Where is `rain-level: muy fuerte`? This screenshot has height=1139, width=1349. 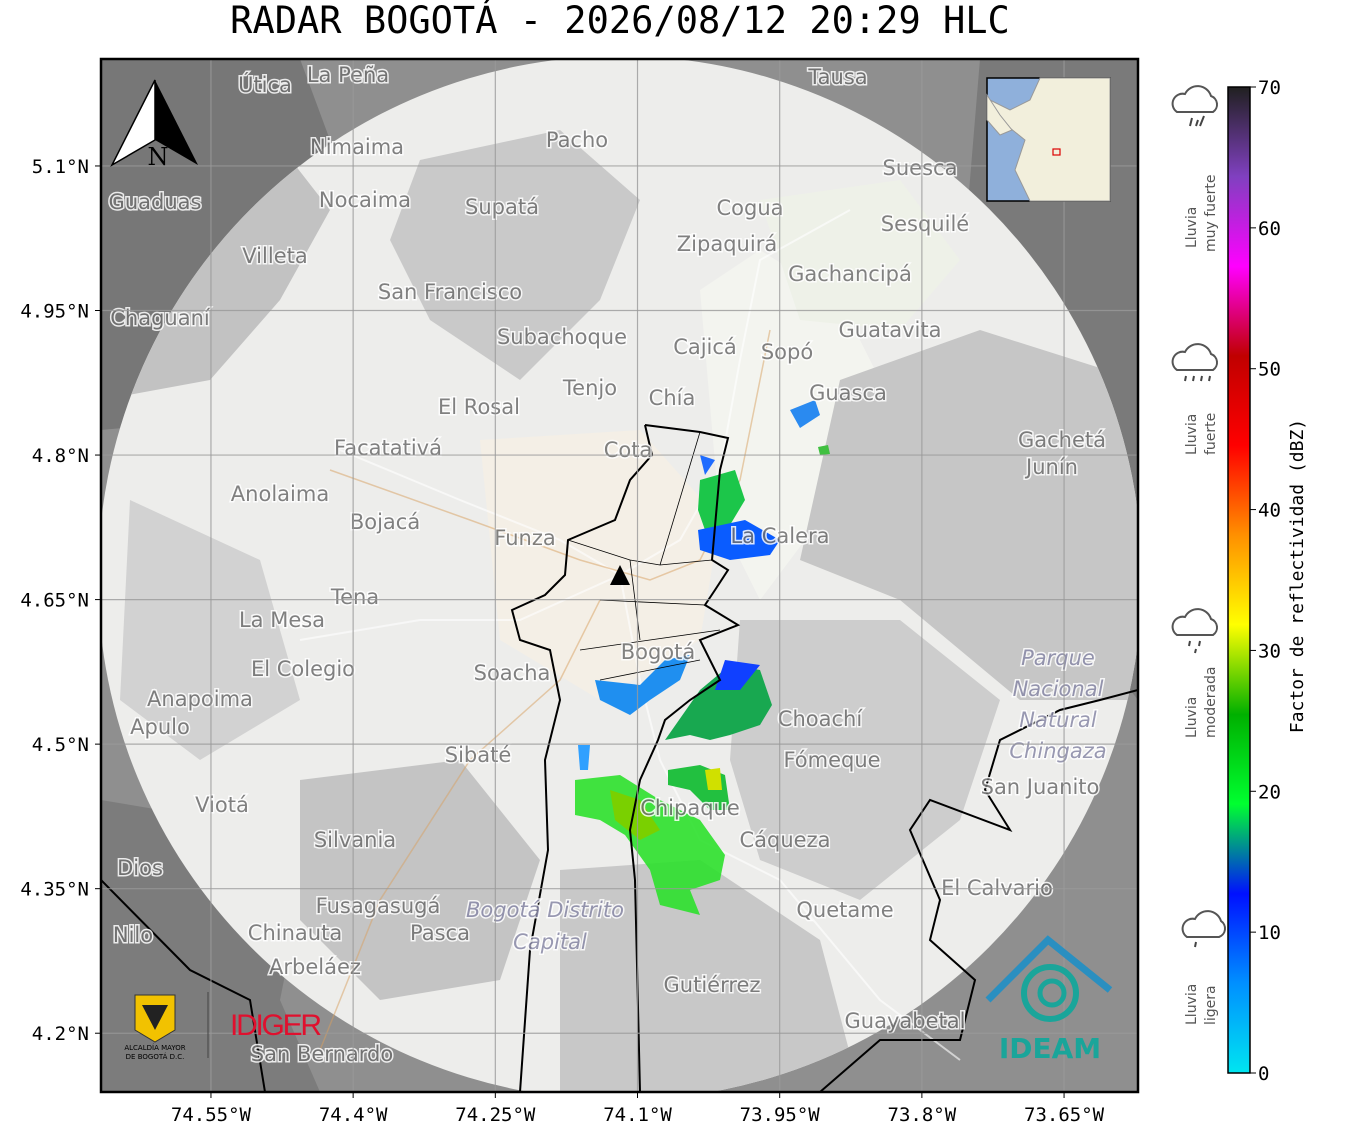 rain-level: muy fuerte is located at coordinates (1211, 213).